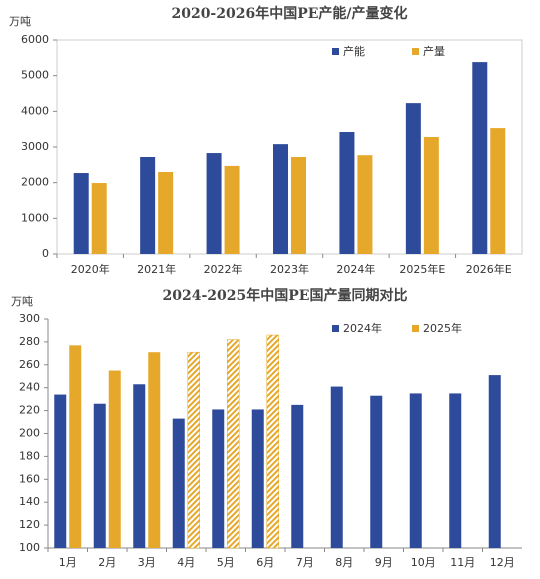  Describe the element at coordinates (265, 562) in the screenshot. I see `x-tick-label: 6月` at that location.